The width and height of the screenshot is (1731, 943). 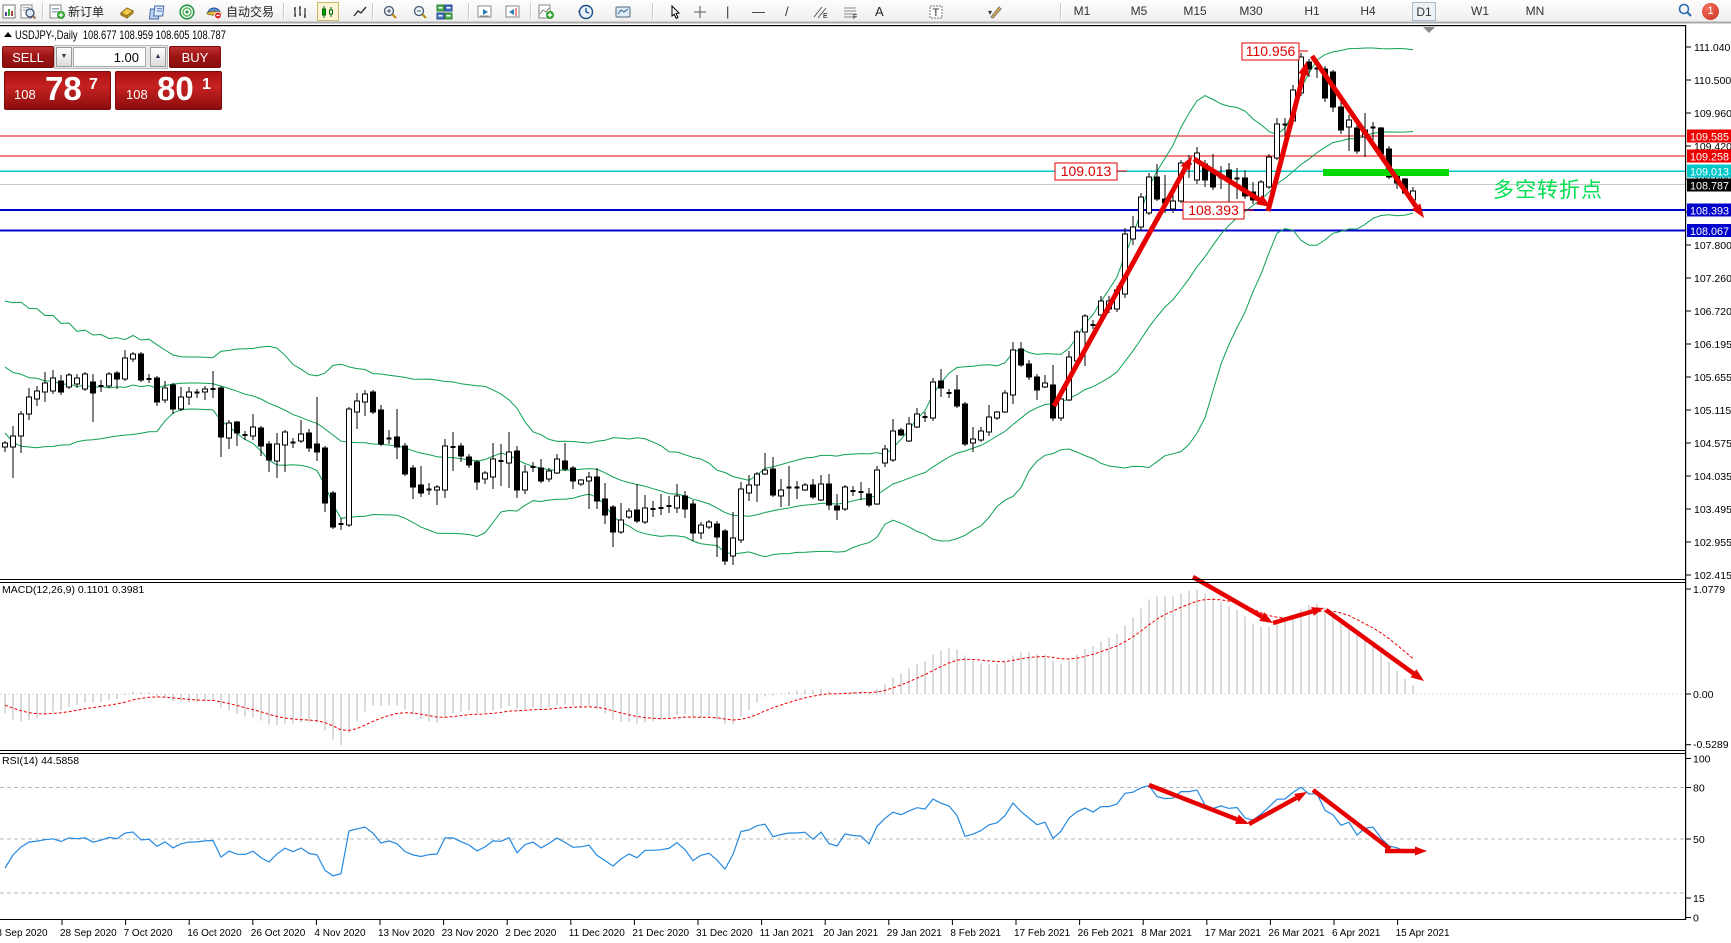 I want to click on svg-text: 109.258, so click(x=1709, y=158).